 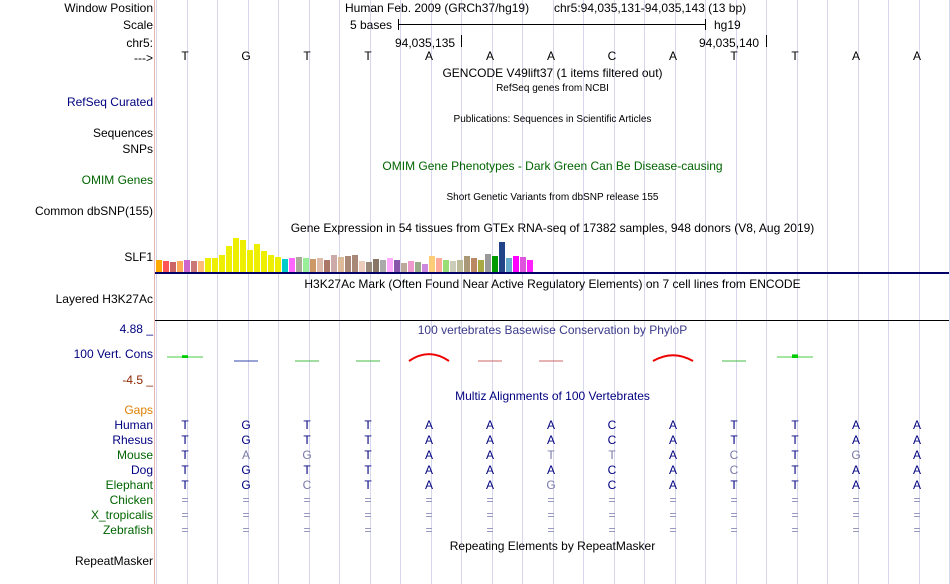 What do you see at coordinates (113, 561) in the screenshot?
I see `repeatmasker-track-label: RepeatMasker` at bounding box center [113, 561].